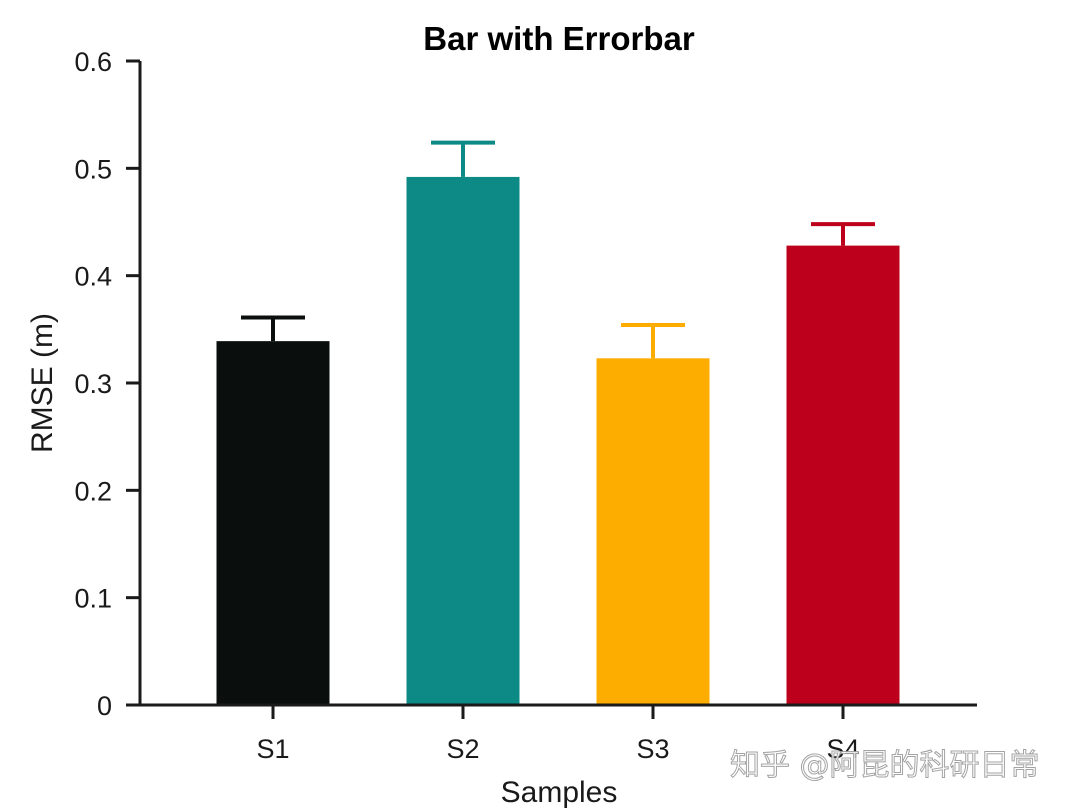  What do you see at coordinates (843, 475) in the screenshot?
I see `bar-s4` at bounding box center [843, 475].